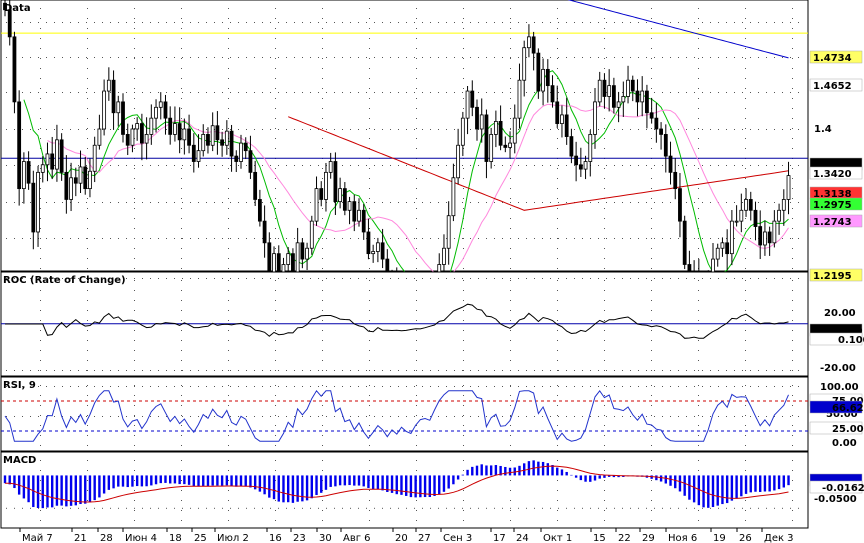  What do you see at coordinates (80, 538) in the screenshot?
I see `x-tick-label: 21` at bounding box center [80, 538].